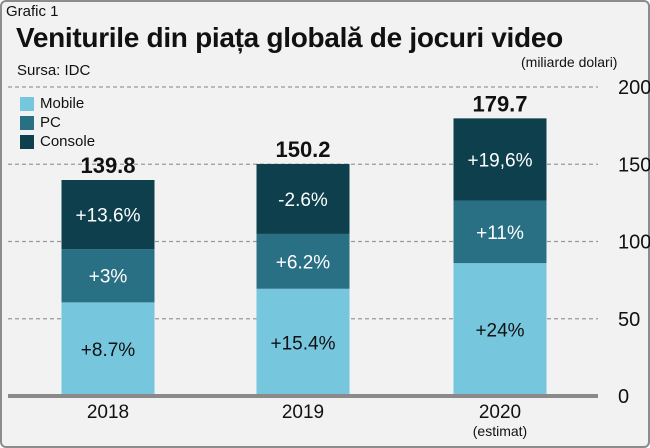  I want to click on legend-item-console: Console, so click(57, 141).